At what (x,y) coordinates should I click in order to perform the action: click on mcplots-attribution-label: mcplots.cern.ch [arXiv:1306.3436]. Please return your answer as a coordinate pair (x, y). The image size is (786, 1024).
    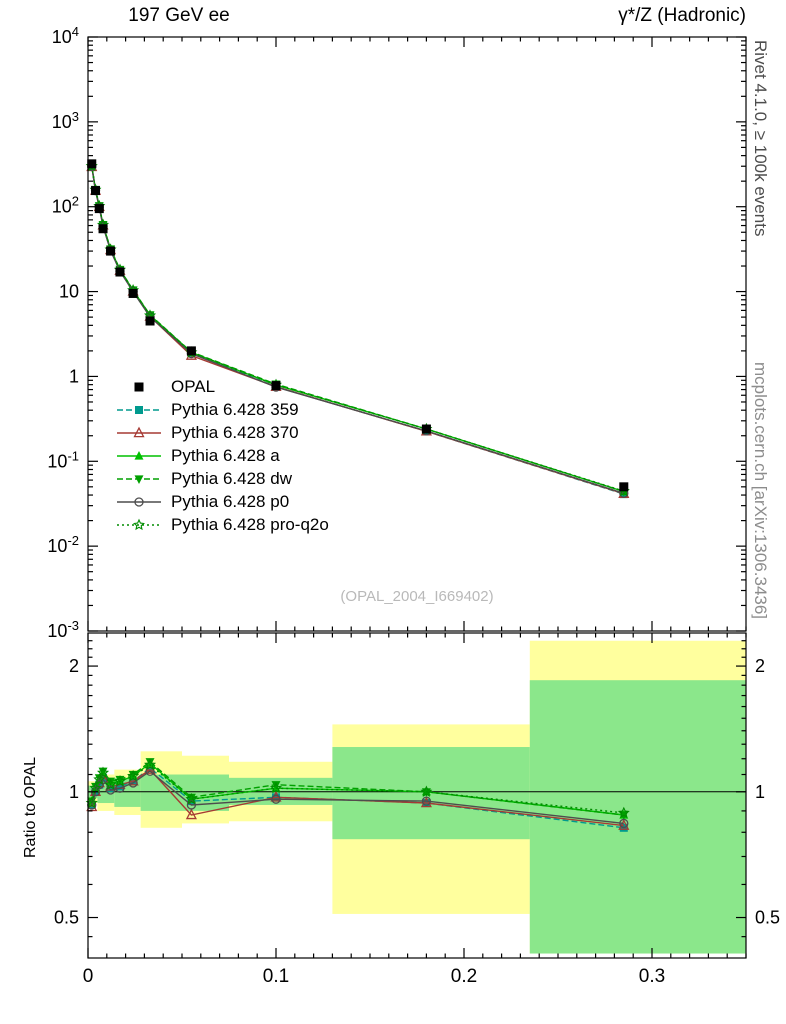
    Looking at the image, I should click on (760, 491).